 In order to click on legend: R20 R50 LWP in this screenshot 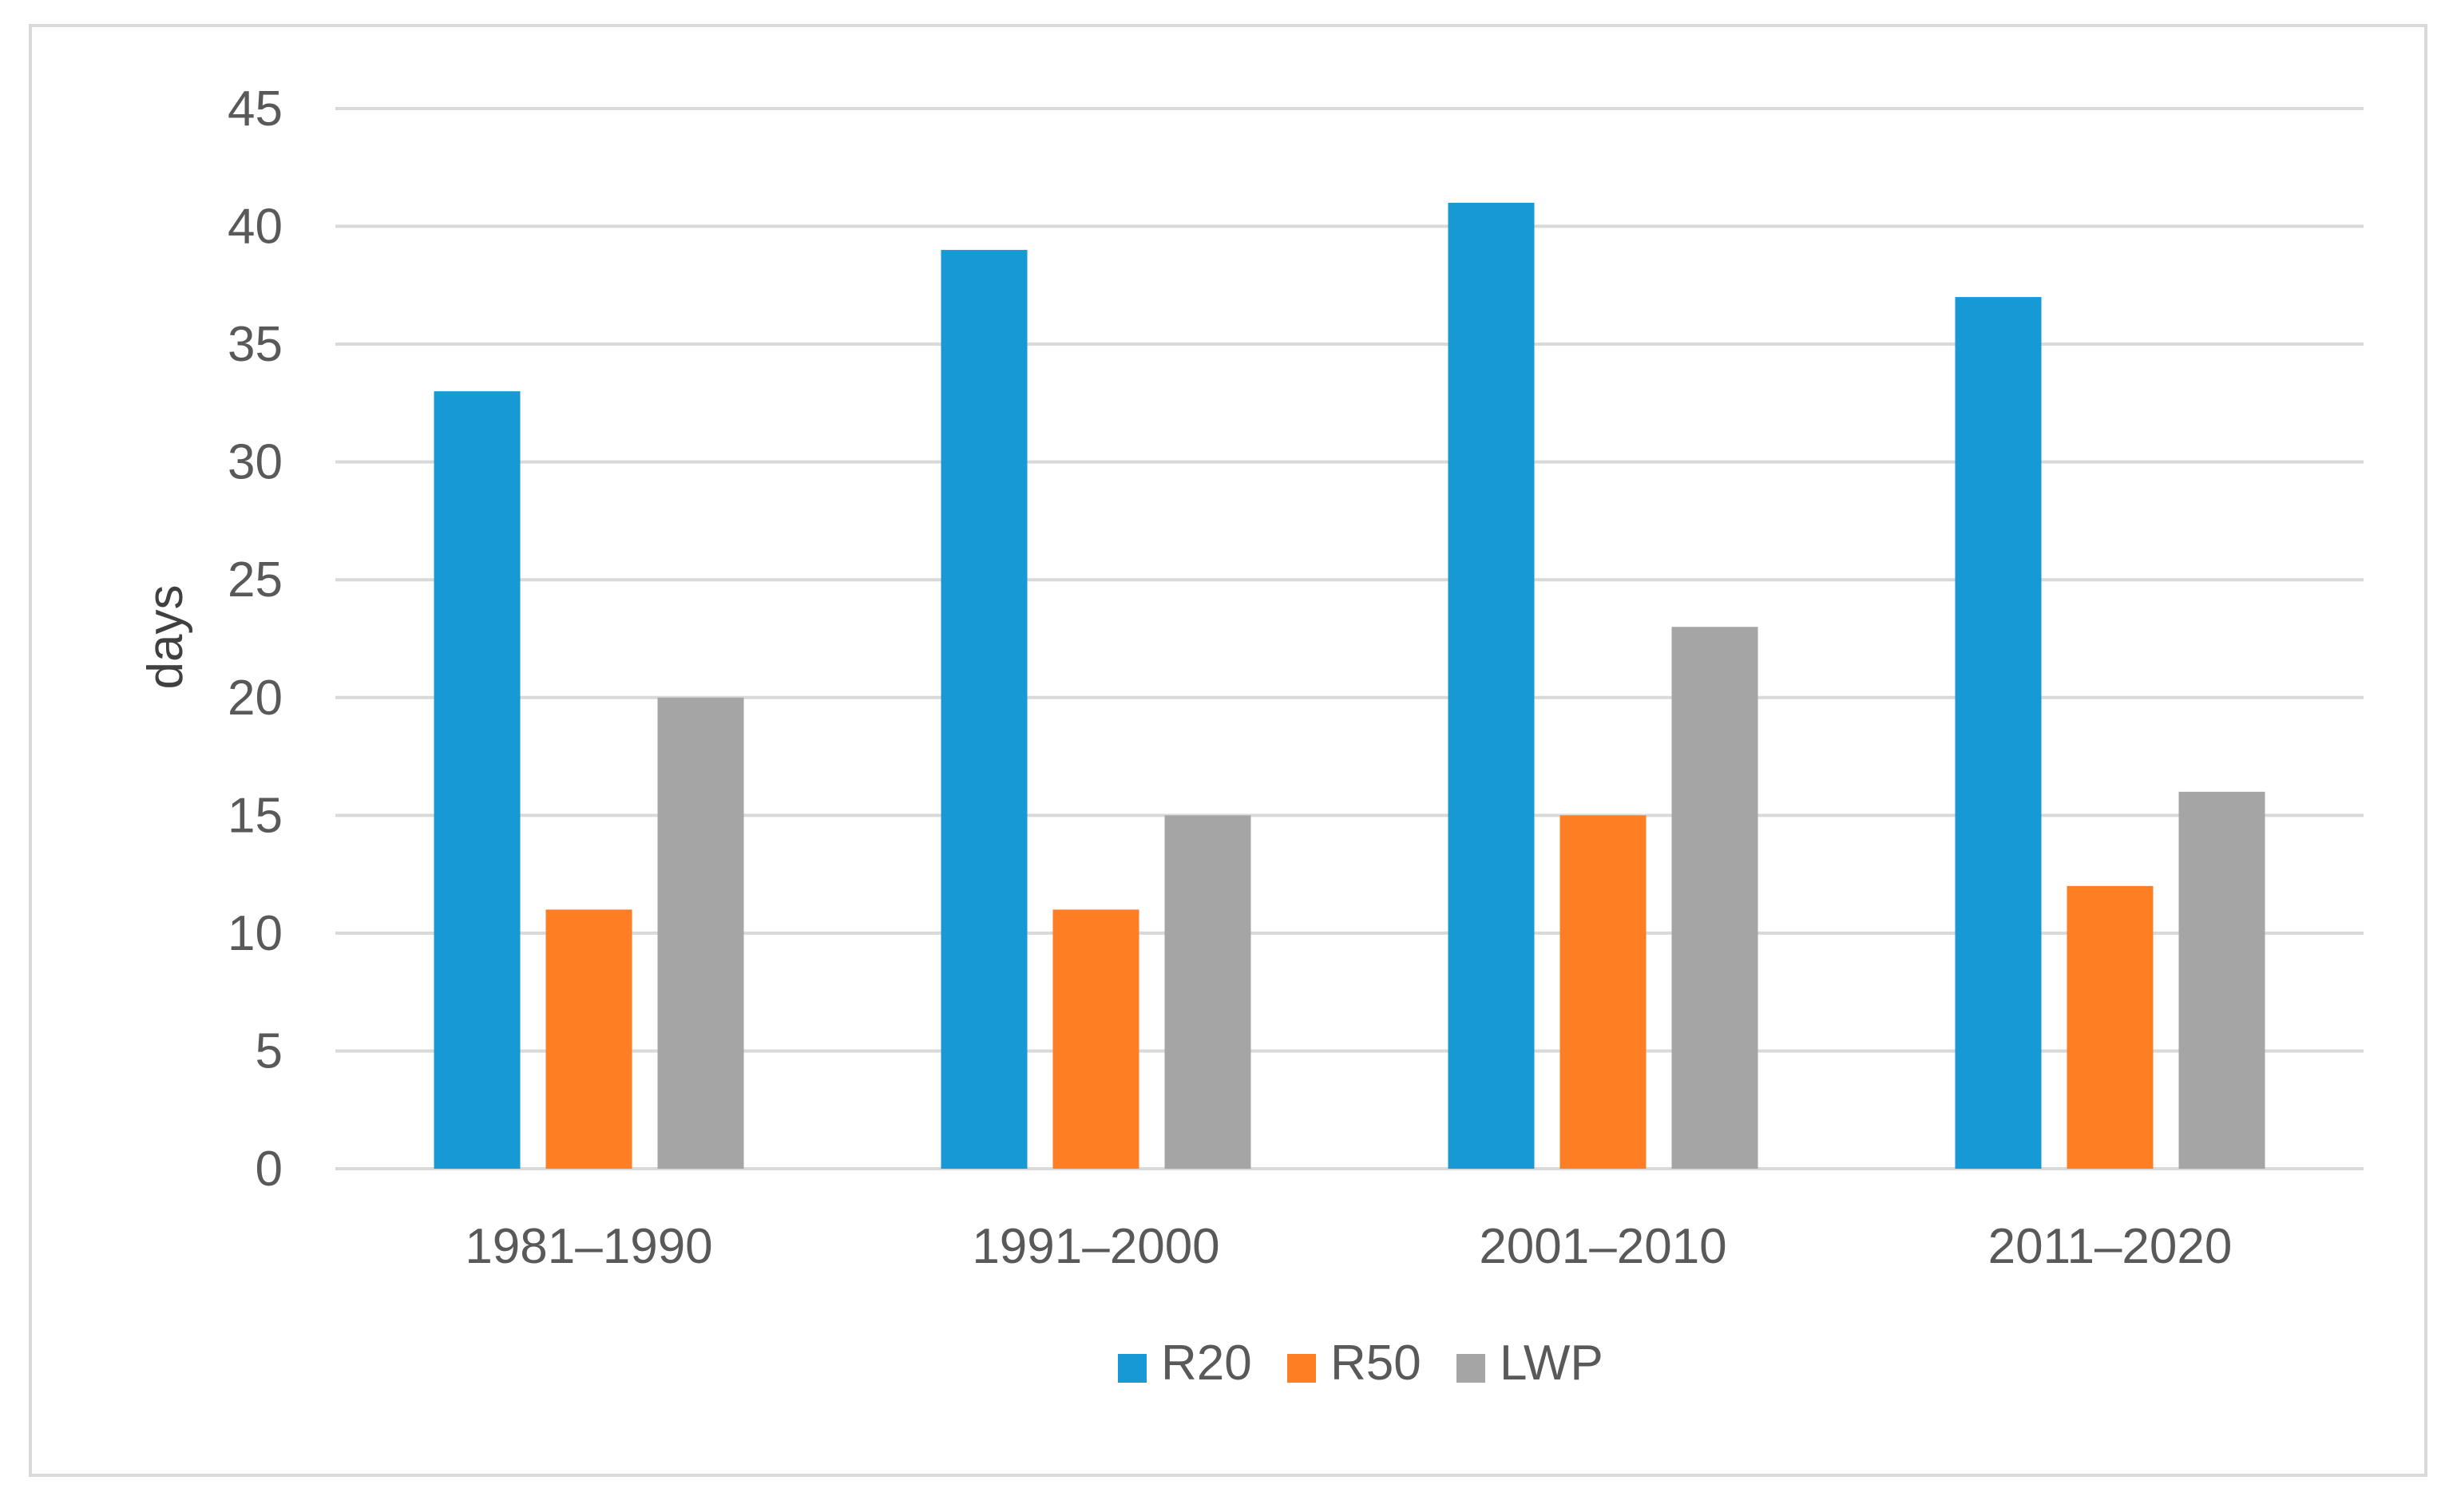, I will do `click(1360, 1363)`.